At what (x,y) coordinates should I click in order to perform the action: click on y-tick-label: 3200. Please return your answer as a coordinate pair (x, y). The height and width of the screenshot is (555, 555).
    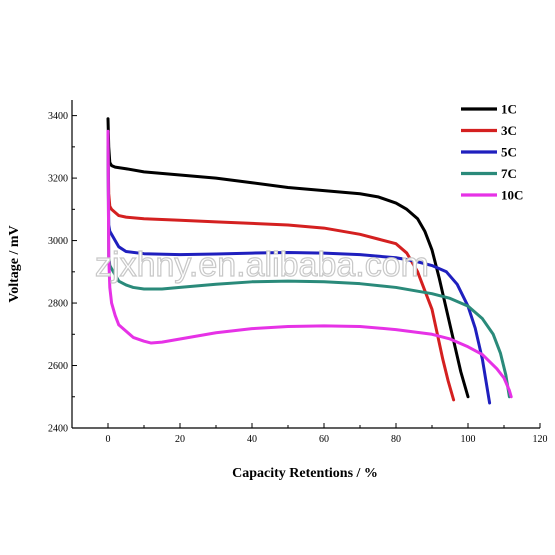
    Looking at the image, I should click on (58, 179).